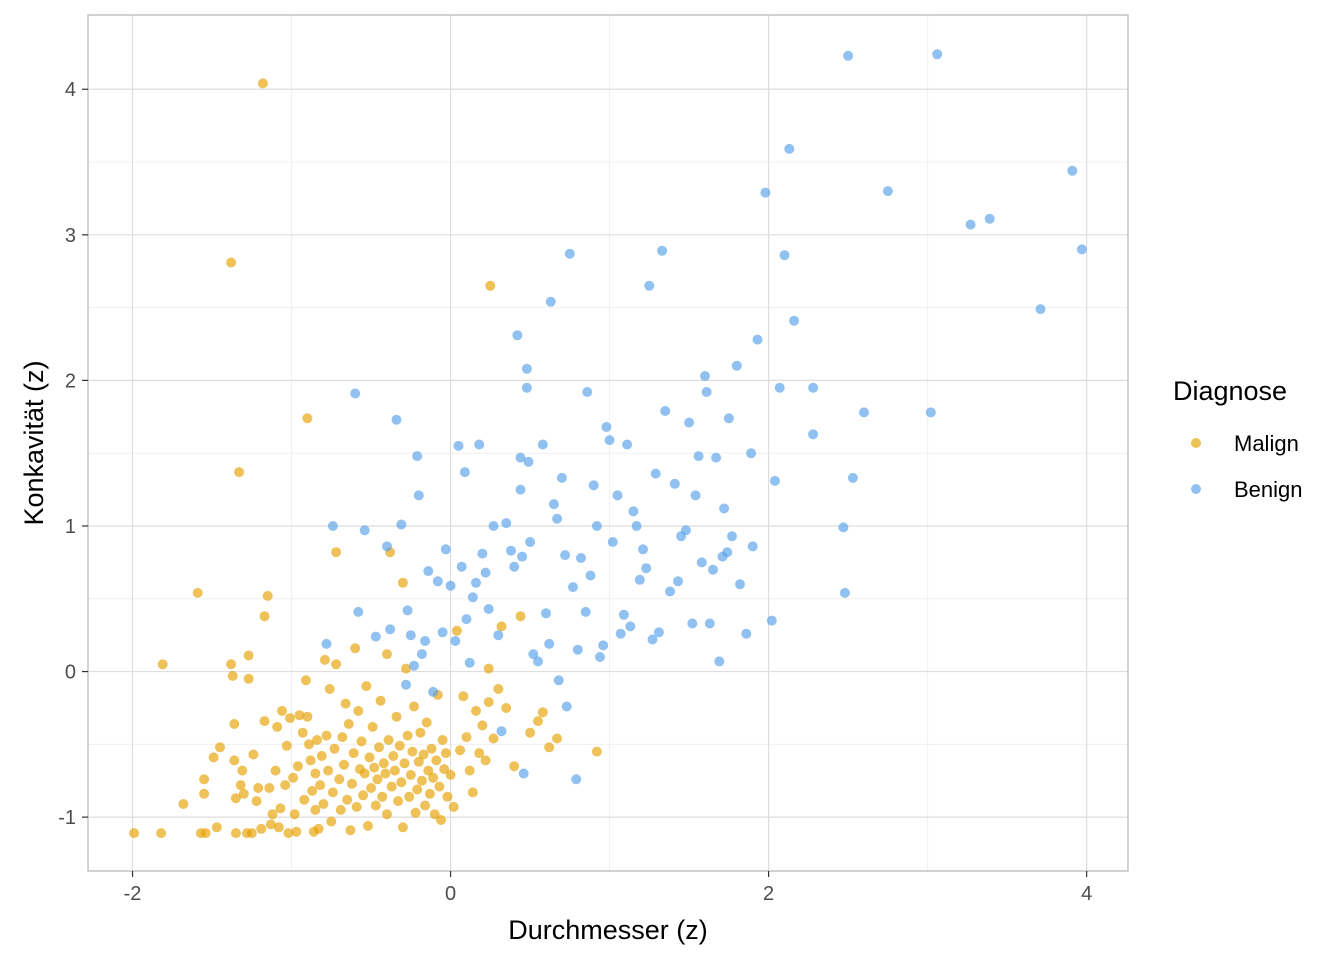 This screenshot has height=965, width=1344. I want to click on legend-item-malign: Malign, so click(1245, 443).